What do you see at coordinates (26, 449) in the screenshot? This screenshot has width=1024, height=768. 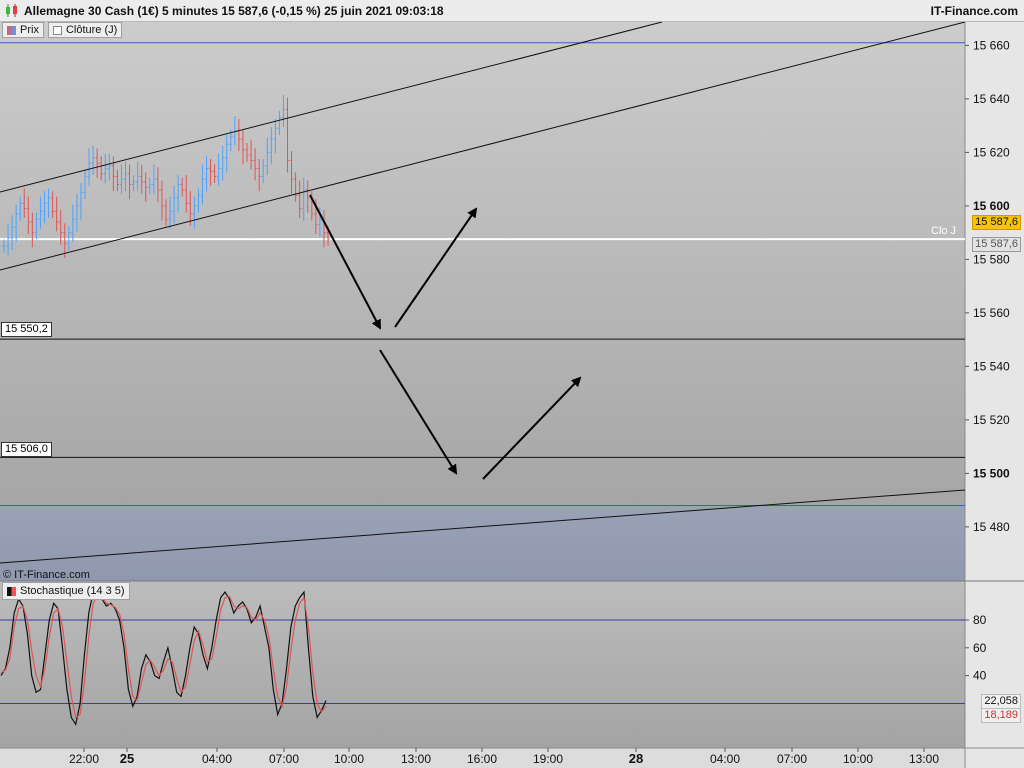 I see `level-label-2: 15 506,0` at bounding box center [26, 449].